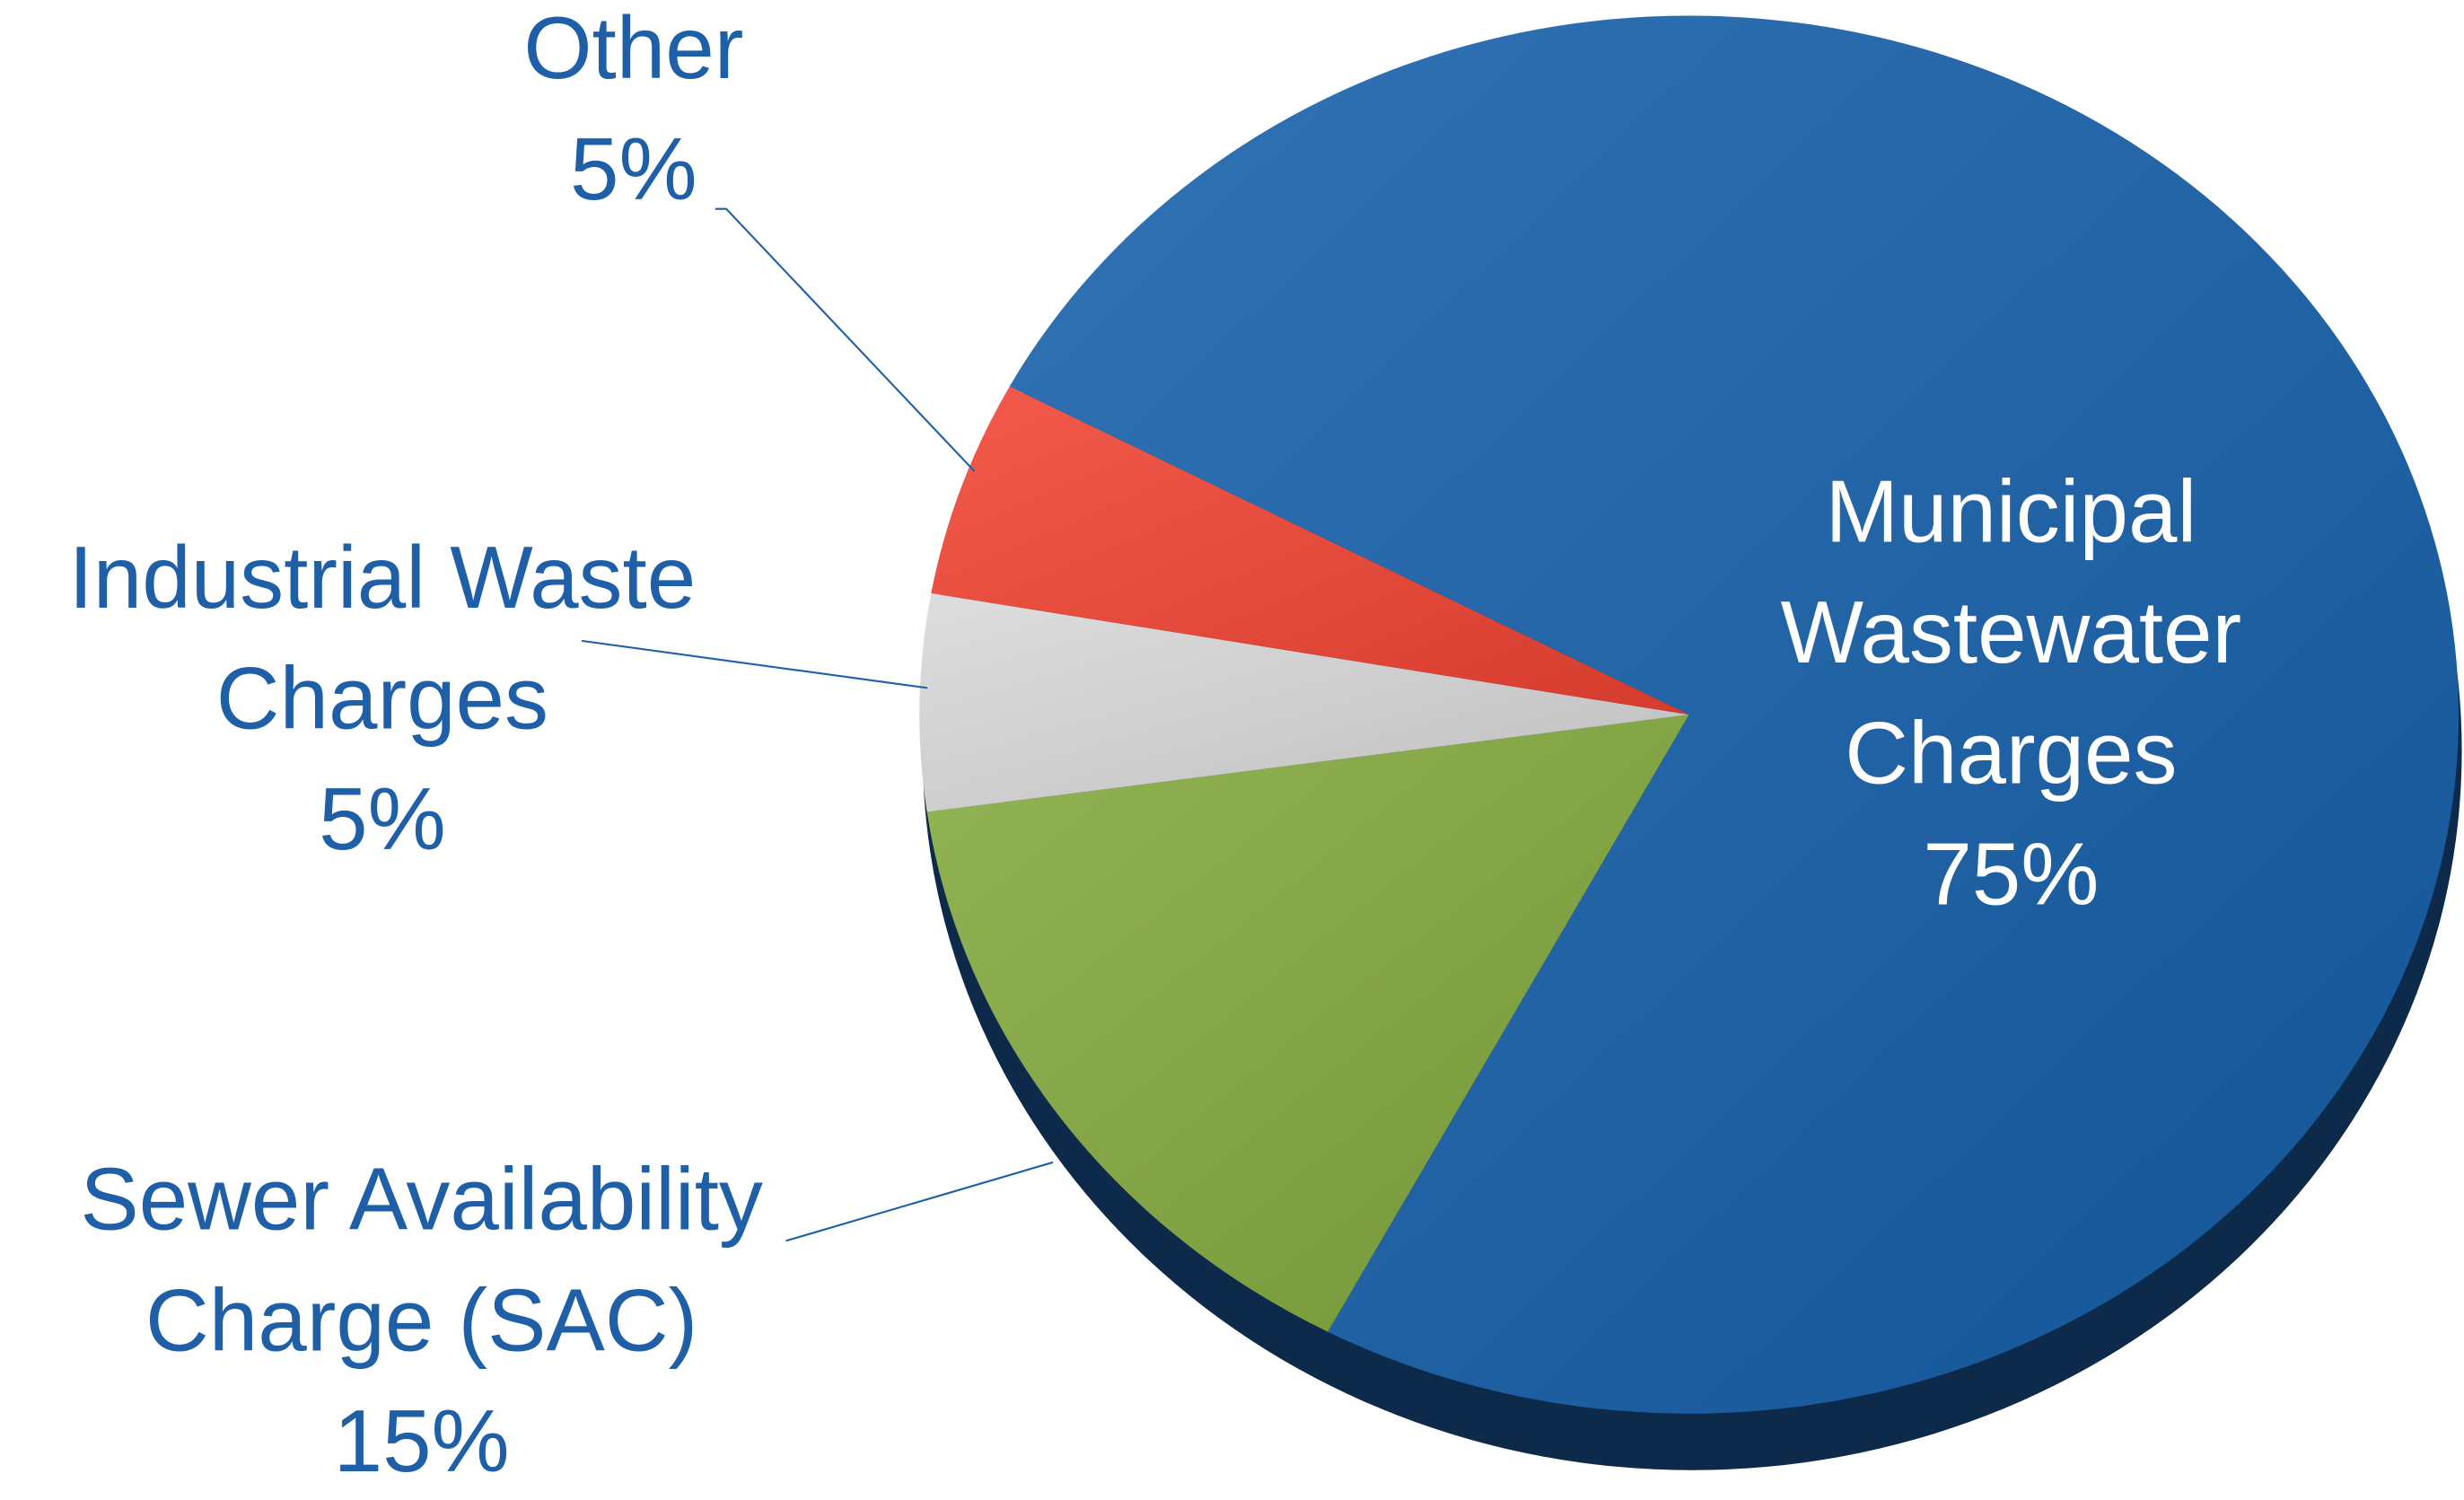 The height and width of the screenshot is (1500, 2464). What do you see at coordinates (383, 577) in the screenshot?
I see `slice-label: Industrial Waste` at bounding box center [383, 577].